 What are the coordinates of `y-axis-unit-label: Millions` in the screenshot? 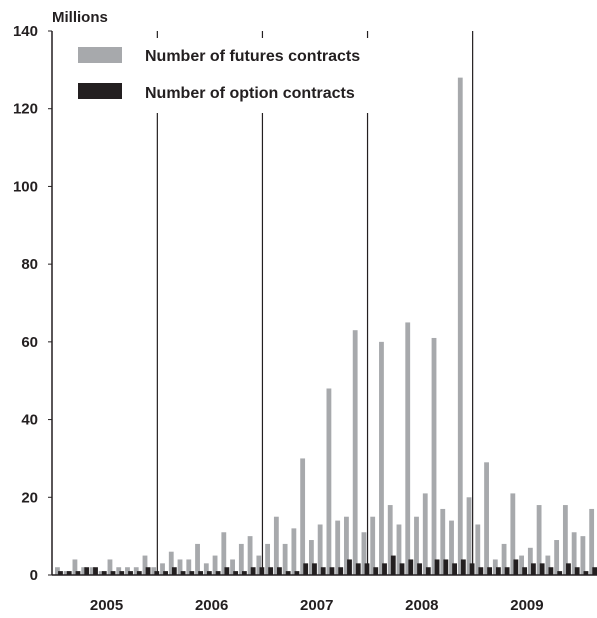 It's located at (80, 17).